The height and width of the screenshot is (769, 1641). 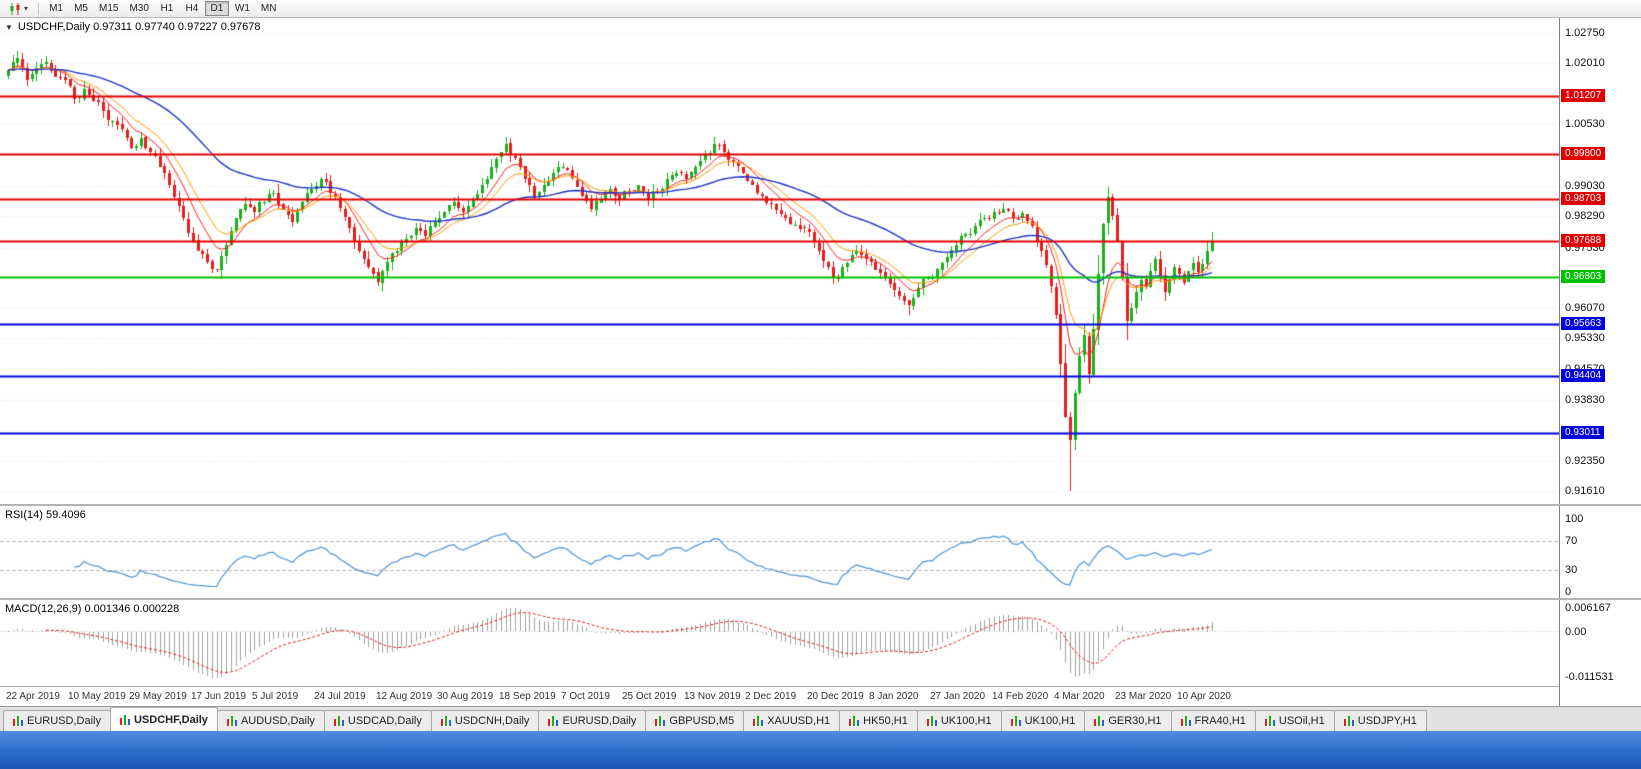 I want to click on panel-splitter-macd, so click(x=820, y=599).